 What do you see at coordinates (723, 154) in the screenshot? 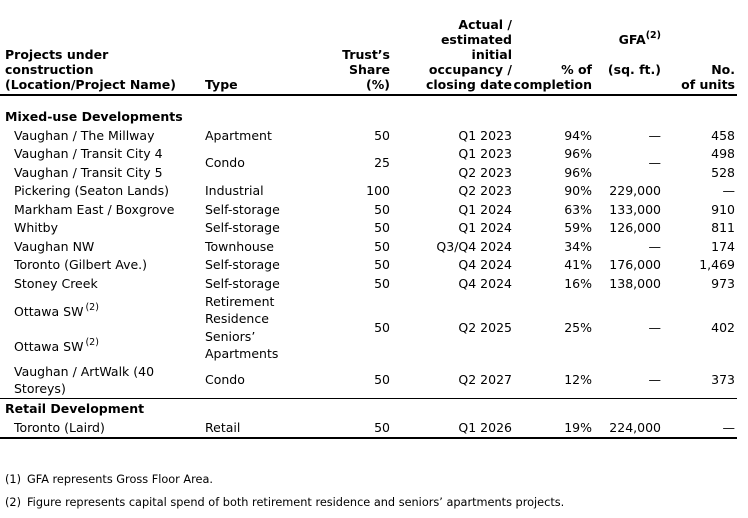
I see `cell-units: 498` at bounding box center [723, 154].